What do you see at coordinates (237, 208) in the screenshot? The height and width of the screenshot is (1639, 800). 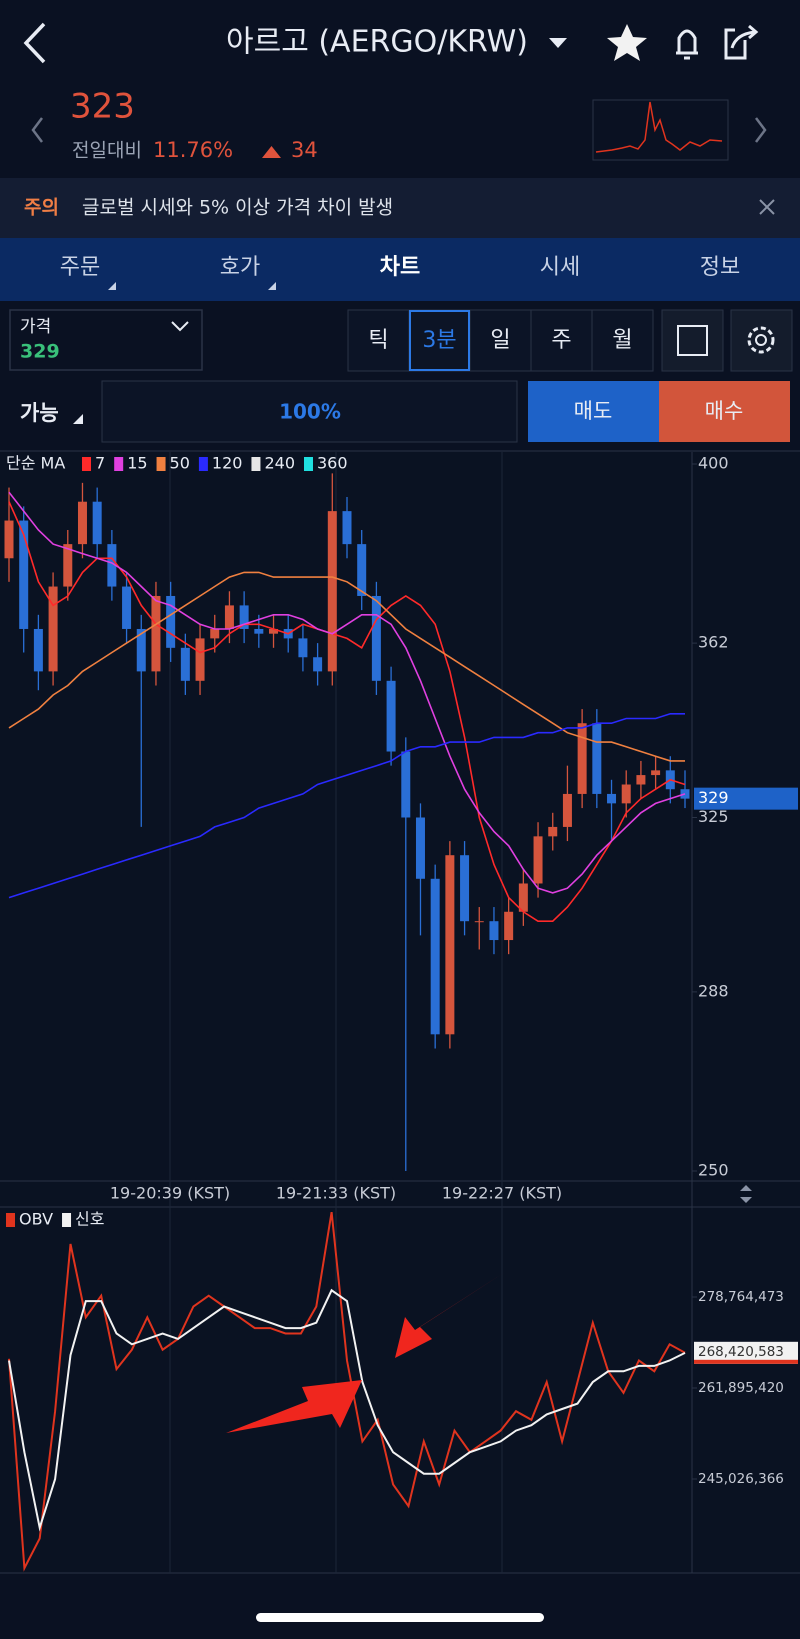 I see `warning-message: 글로벌 시세와 5% 이상 가격 차이 발생` at bounding box center [237, 208].